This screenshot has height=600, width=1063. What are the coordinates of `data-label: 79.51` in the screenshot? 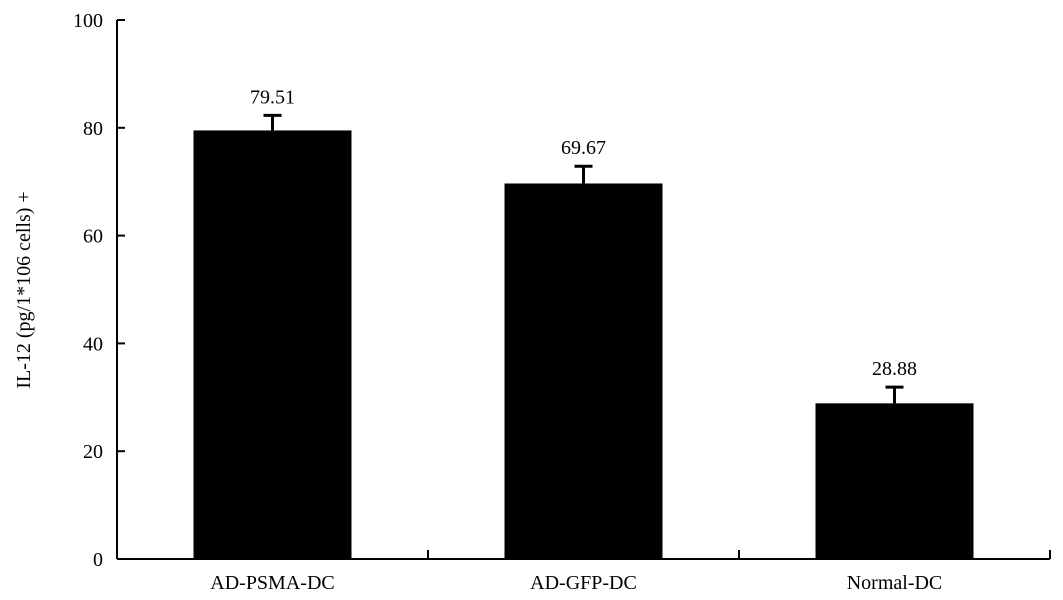 It's located at (272, 97).